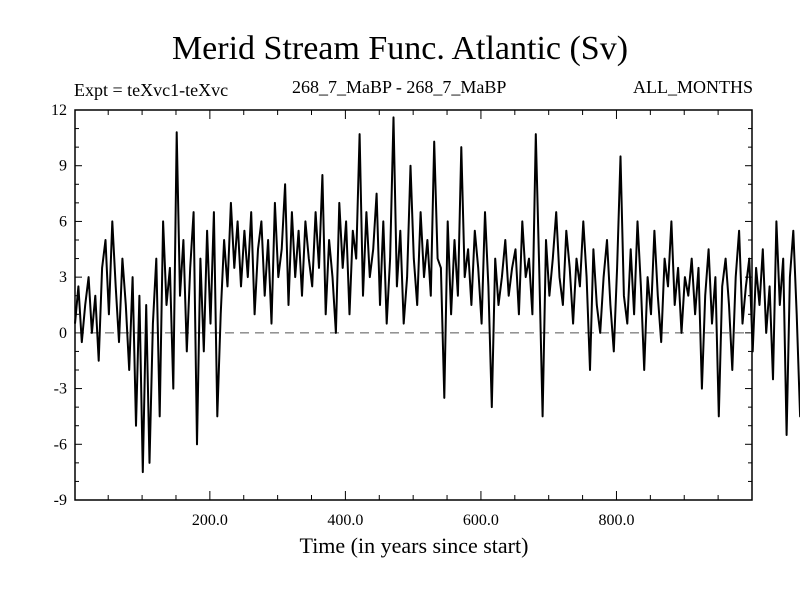  Describe the element at coordinates (481, 520) in the screenshot. I see `x-tick-label: 600.0` at that location.